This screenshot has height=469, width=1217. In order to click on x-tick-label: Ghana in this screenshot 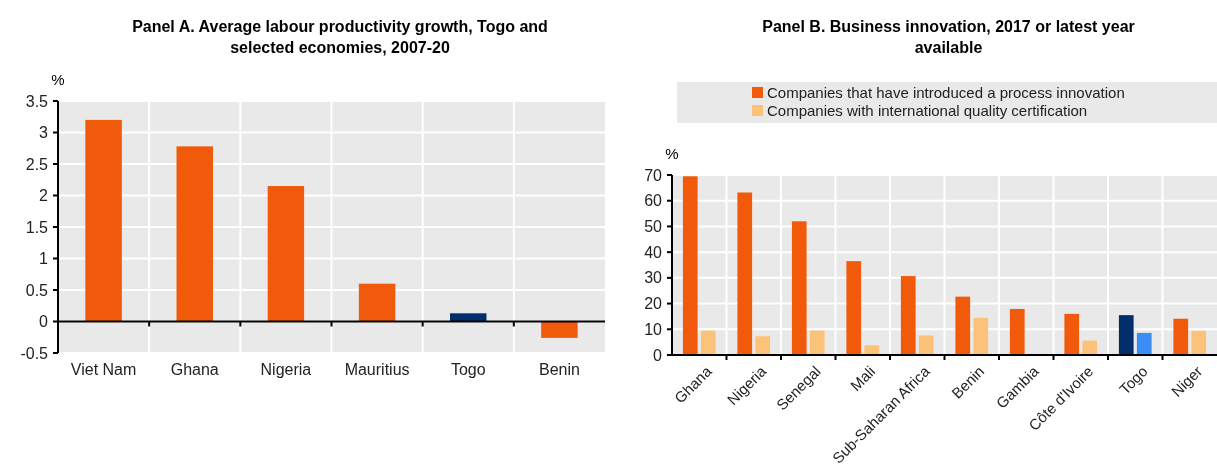, I will do `click(194, 369)`.